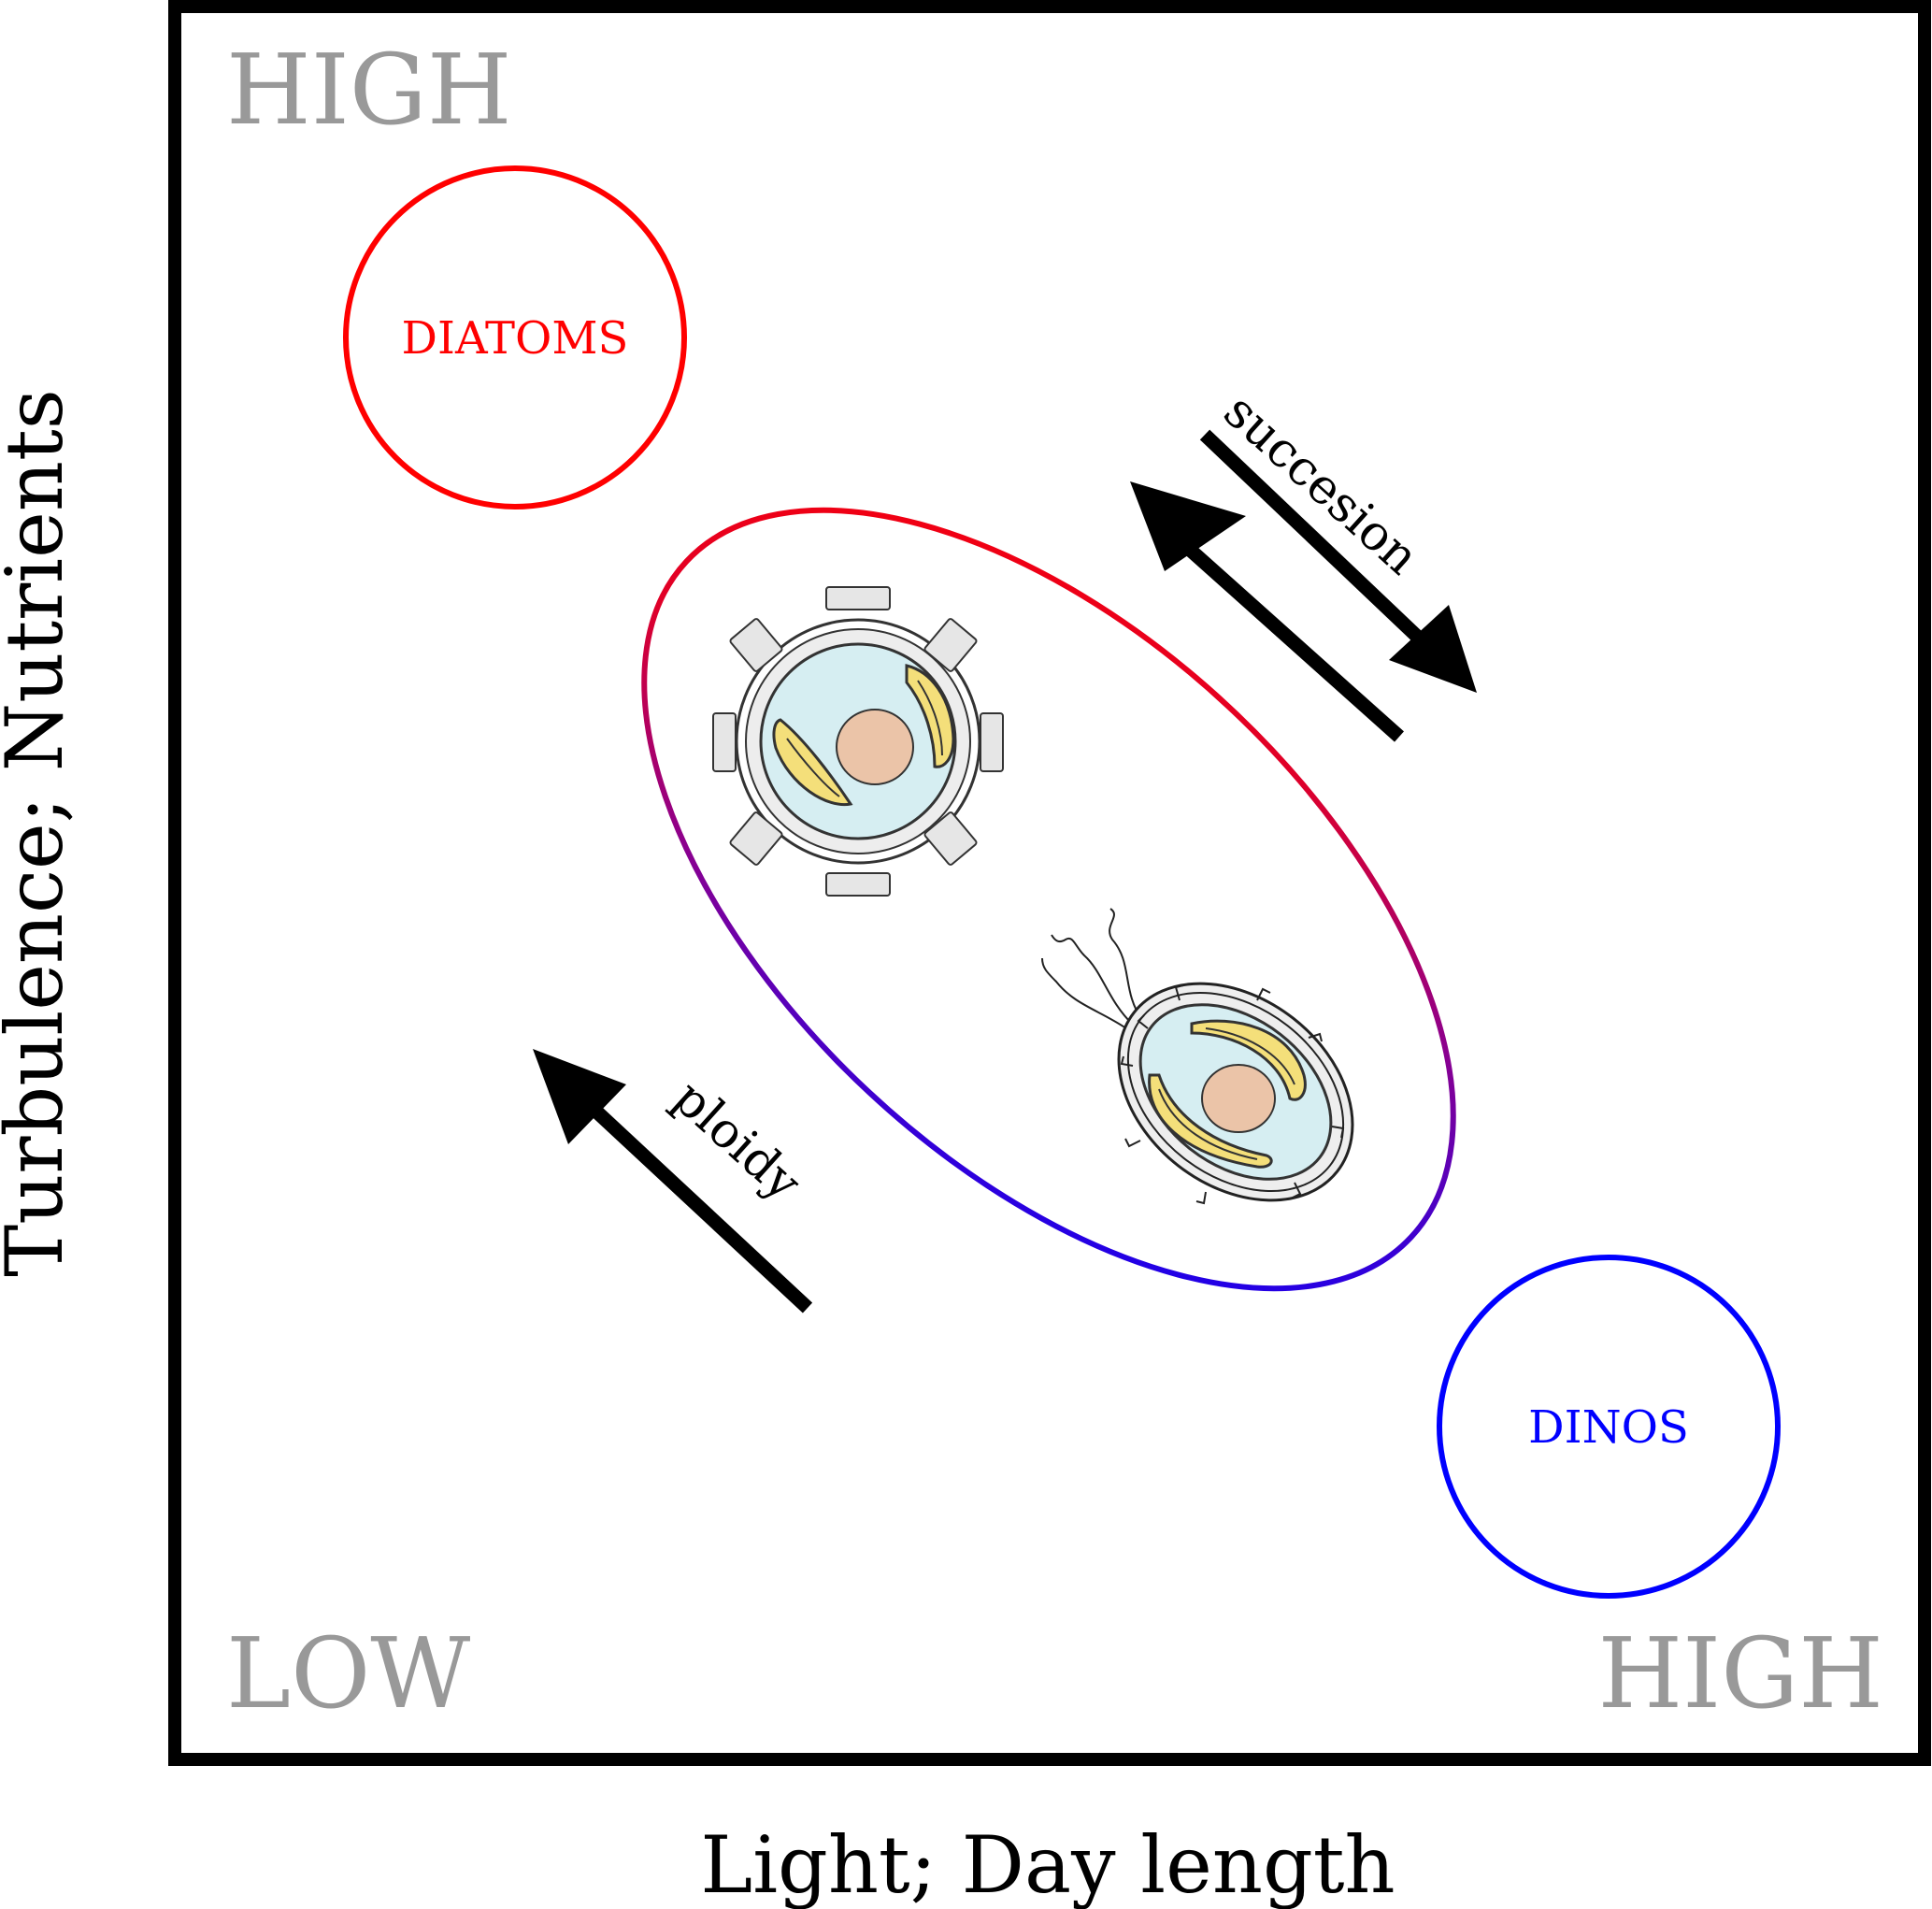 The image size is (1932, 1909). I want to click on succession-arrow-down-shaft, so click(1317, 541).